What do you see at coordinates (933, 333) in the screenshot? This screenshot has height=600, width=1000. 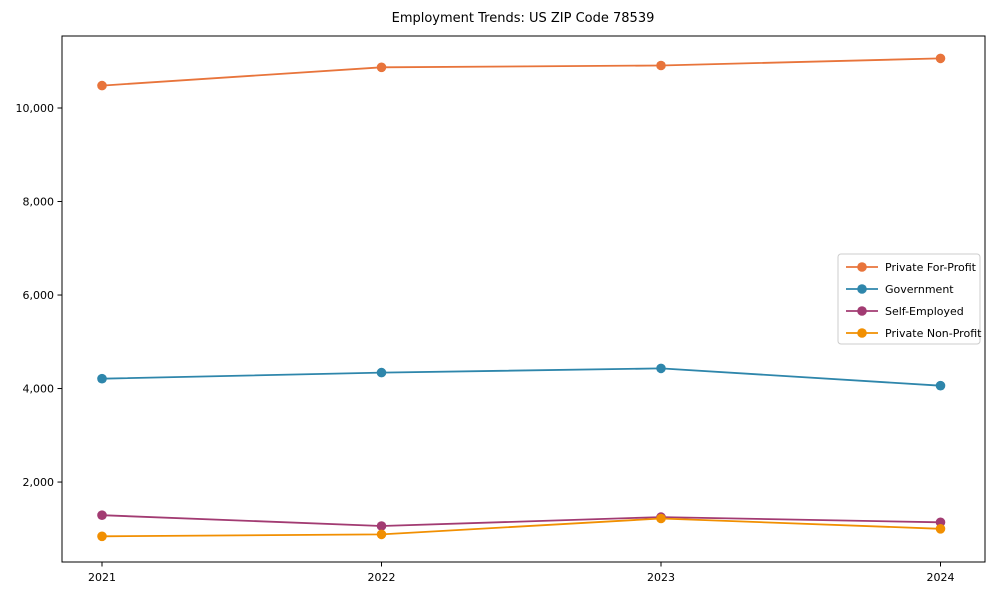 I see `legend-item-label: Private Non-Profit` at bounding box center [933, 333].